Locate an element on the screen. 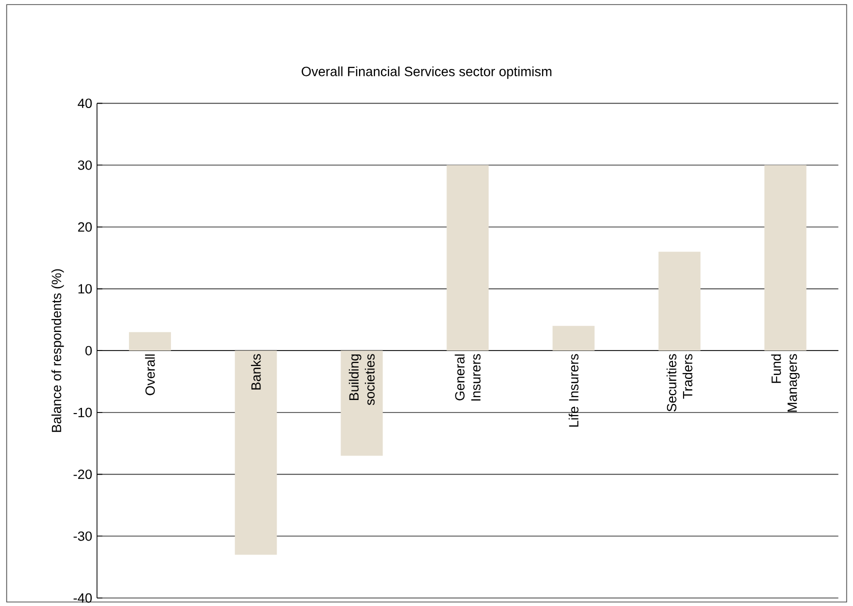 This screenshot has width=853, height=606. y-tick-label: -20 is located at coordinates (83, 475).